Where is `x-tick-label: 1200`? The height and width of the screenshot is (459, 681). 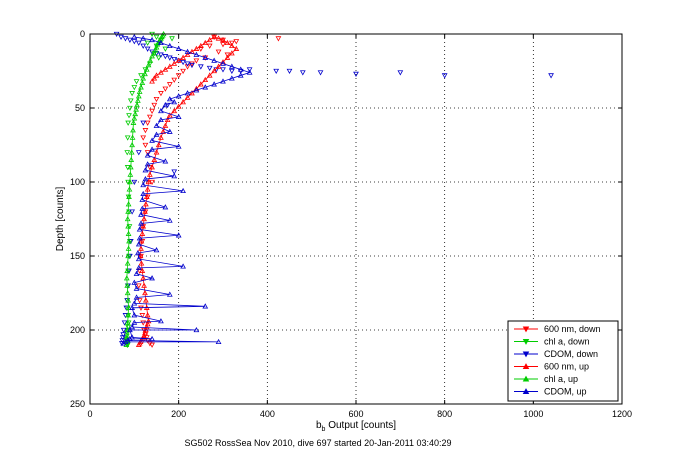 x-tick-label: 1200 is located at coordinates (622, 414).